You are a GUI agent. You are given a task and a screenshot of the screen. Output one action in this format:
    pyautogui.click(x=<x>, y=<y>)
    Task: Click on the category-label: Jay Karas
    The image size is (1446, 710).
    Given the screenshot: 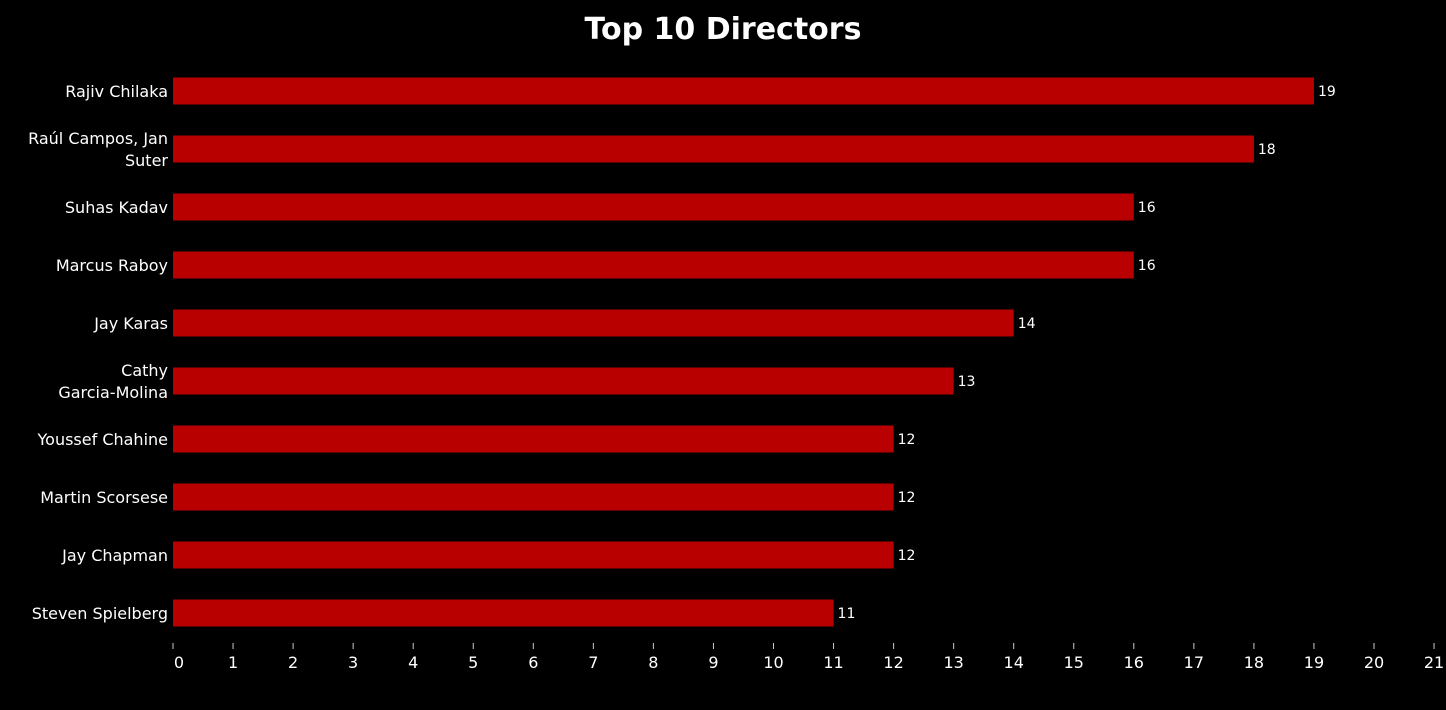 What is the action you would take?
    pyautogui.click(x=130, y=323)
    